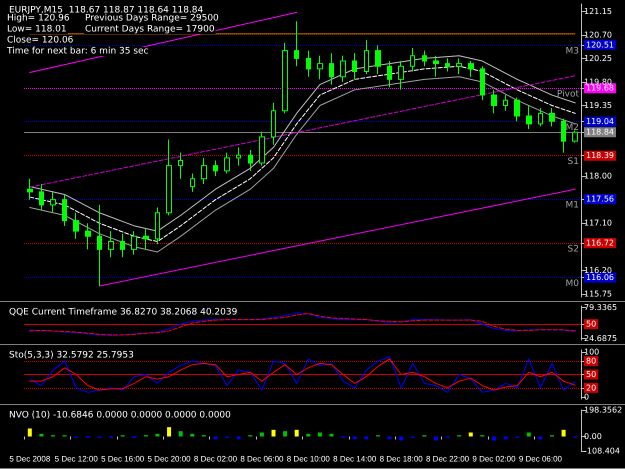 The image size is (625, 469). What do you see at coordinates (150, 29) in the screenshot?
I see `annotation: Current Days Range= 17900` at bounding box center [150, 29].